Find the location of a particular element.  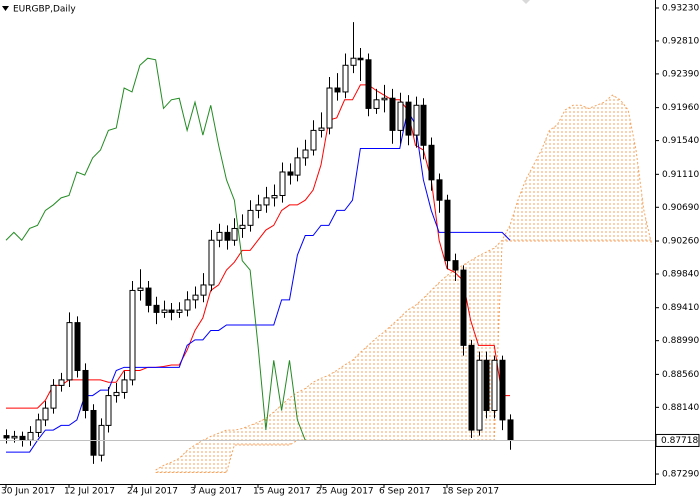

x-tick-label: 6 Sep 2017 is located at coordinates (404, 492).